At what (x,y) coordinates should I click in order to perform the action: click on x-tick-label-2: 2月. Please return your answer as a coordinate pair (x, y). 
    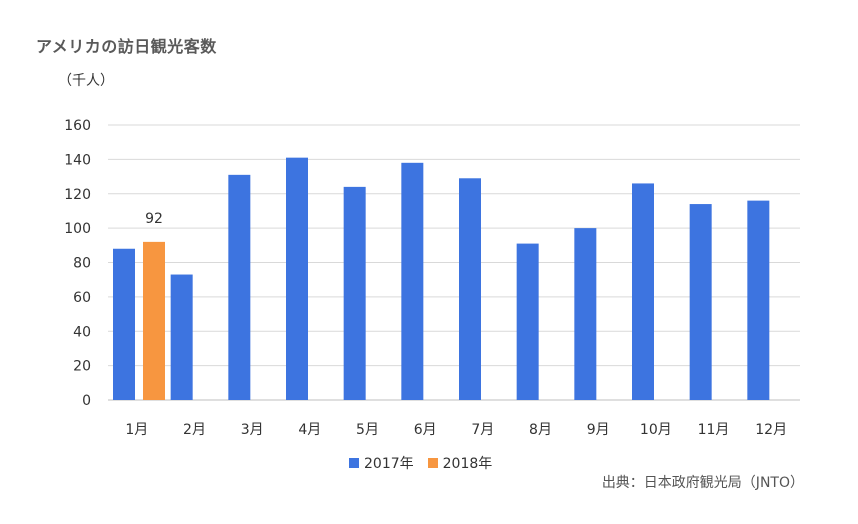
    Looking at the image, I should click on (194, 430).